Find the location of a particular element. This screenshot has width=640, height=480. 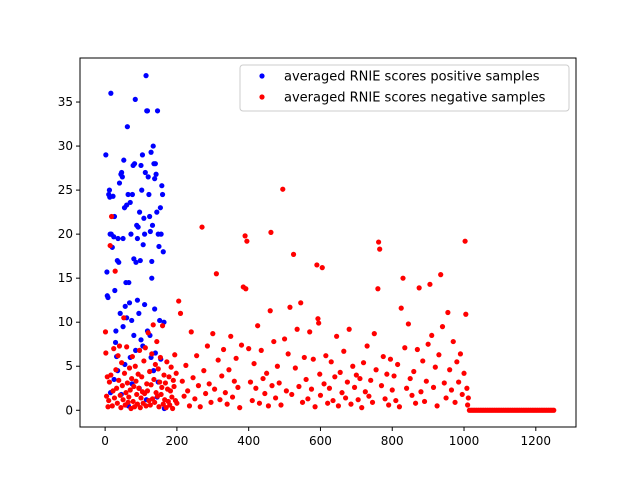

x-axis: 0 200 400 600 800 1000 1200 is located at coordinates (326, 437).